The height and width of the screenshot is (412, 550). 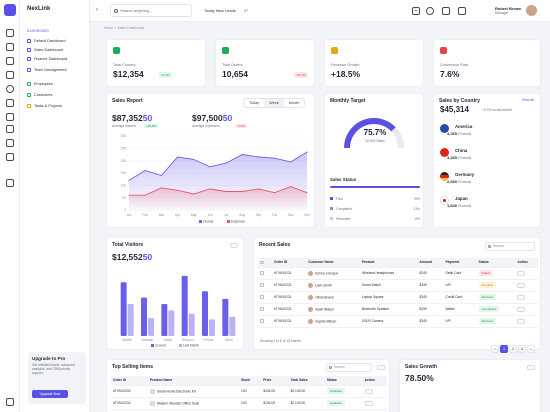 I want to click on legend-label: Income, so click(x=208, y=222).